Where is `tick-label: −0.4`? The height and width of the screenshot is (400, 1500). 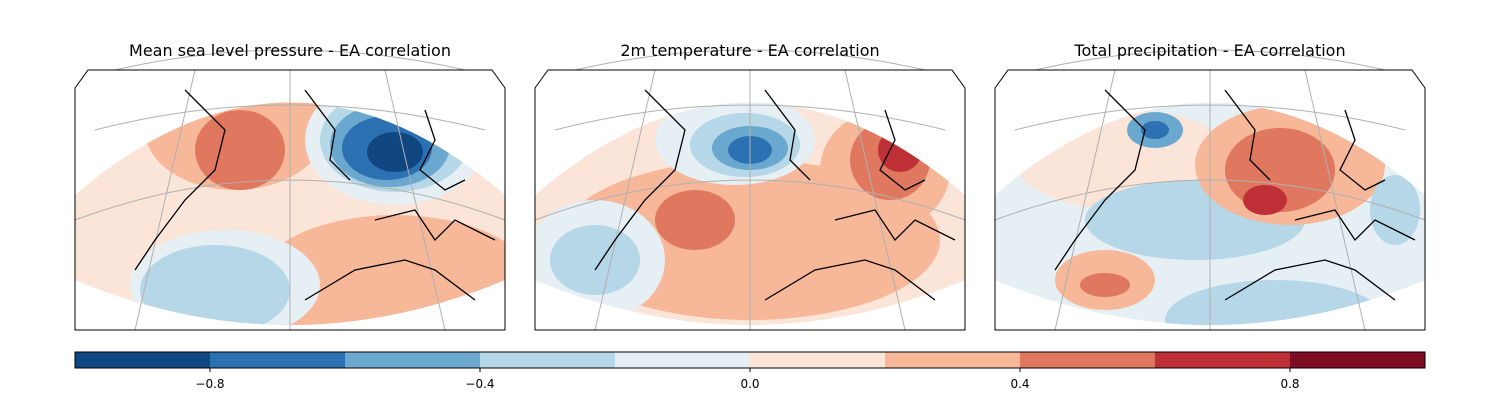
tick-label: −0.4 is located at coordinates (479, 384).